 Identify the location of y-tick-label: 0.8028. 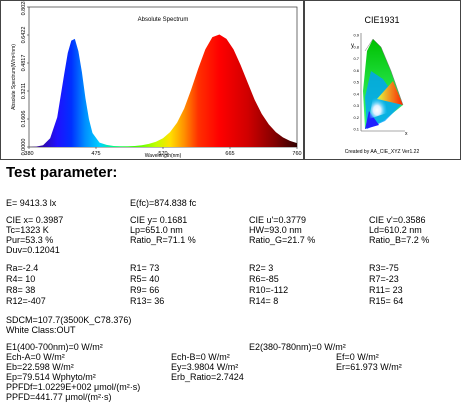
(24, 8).